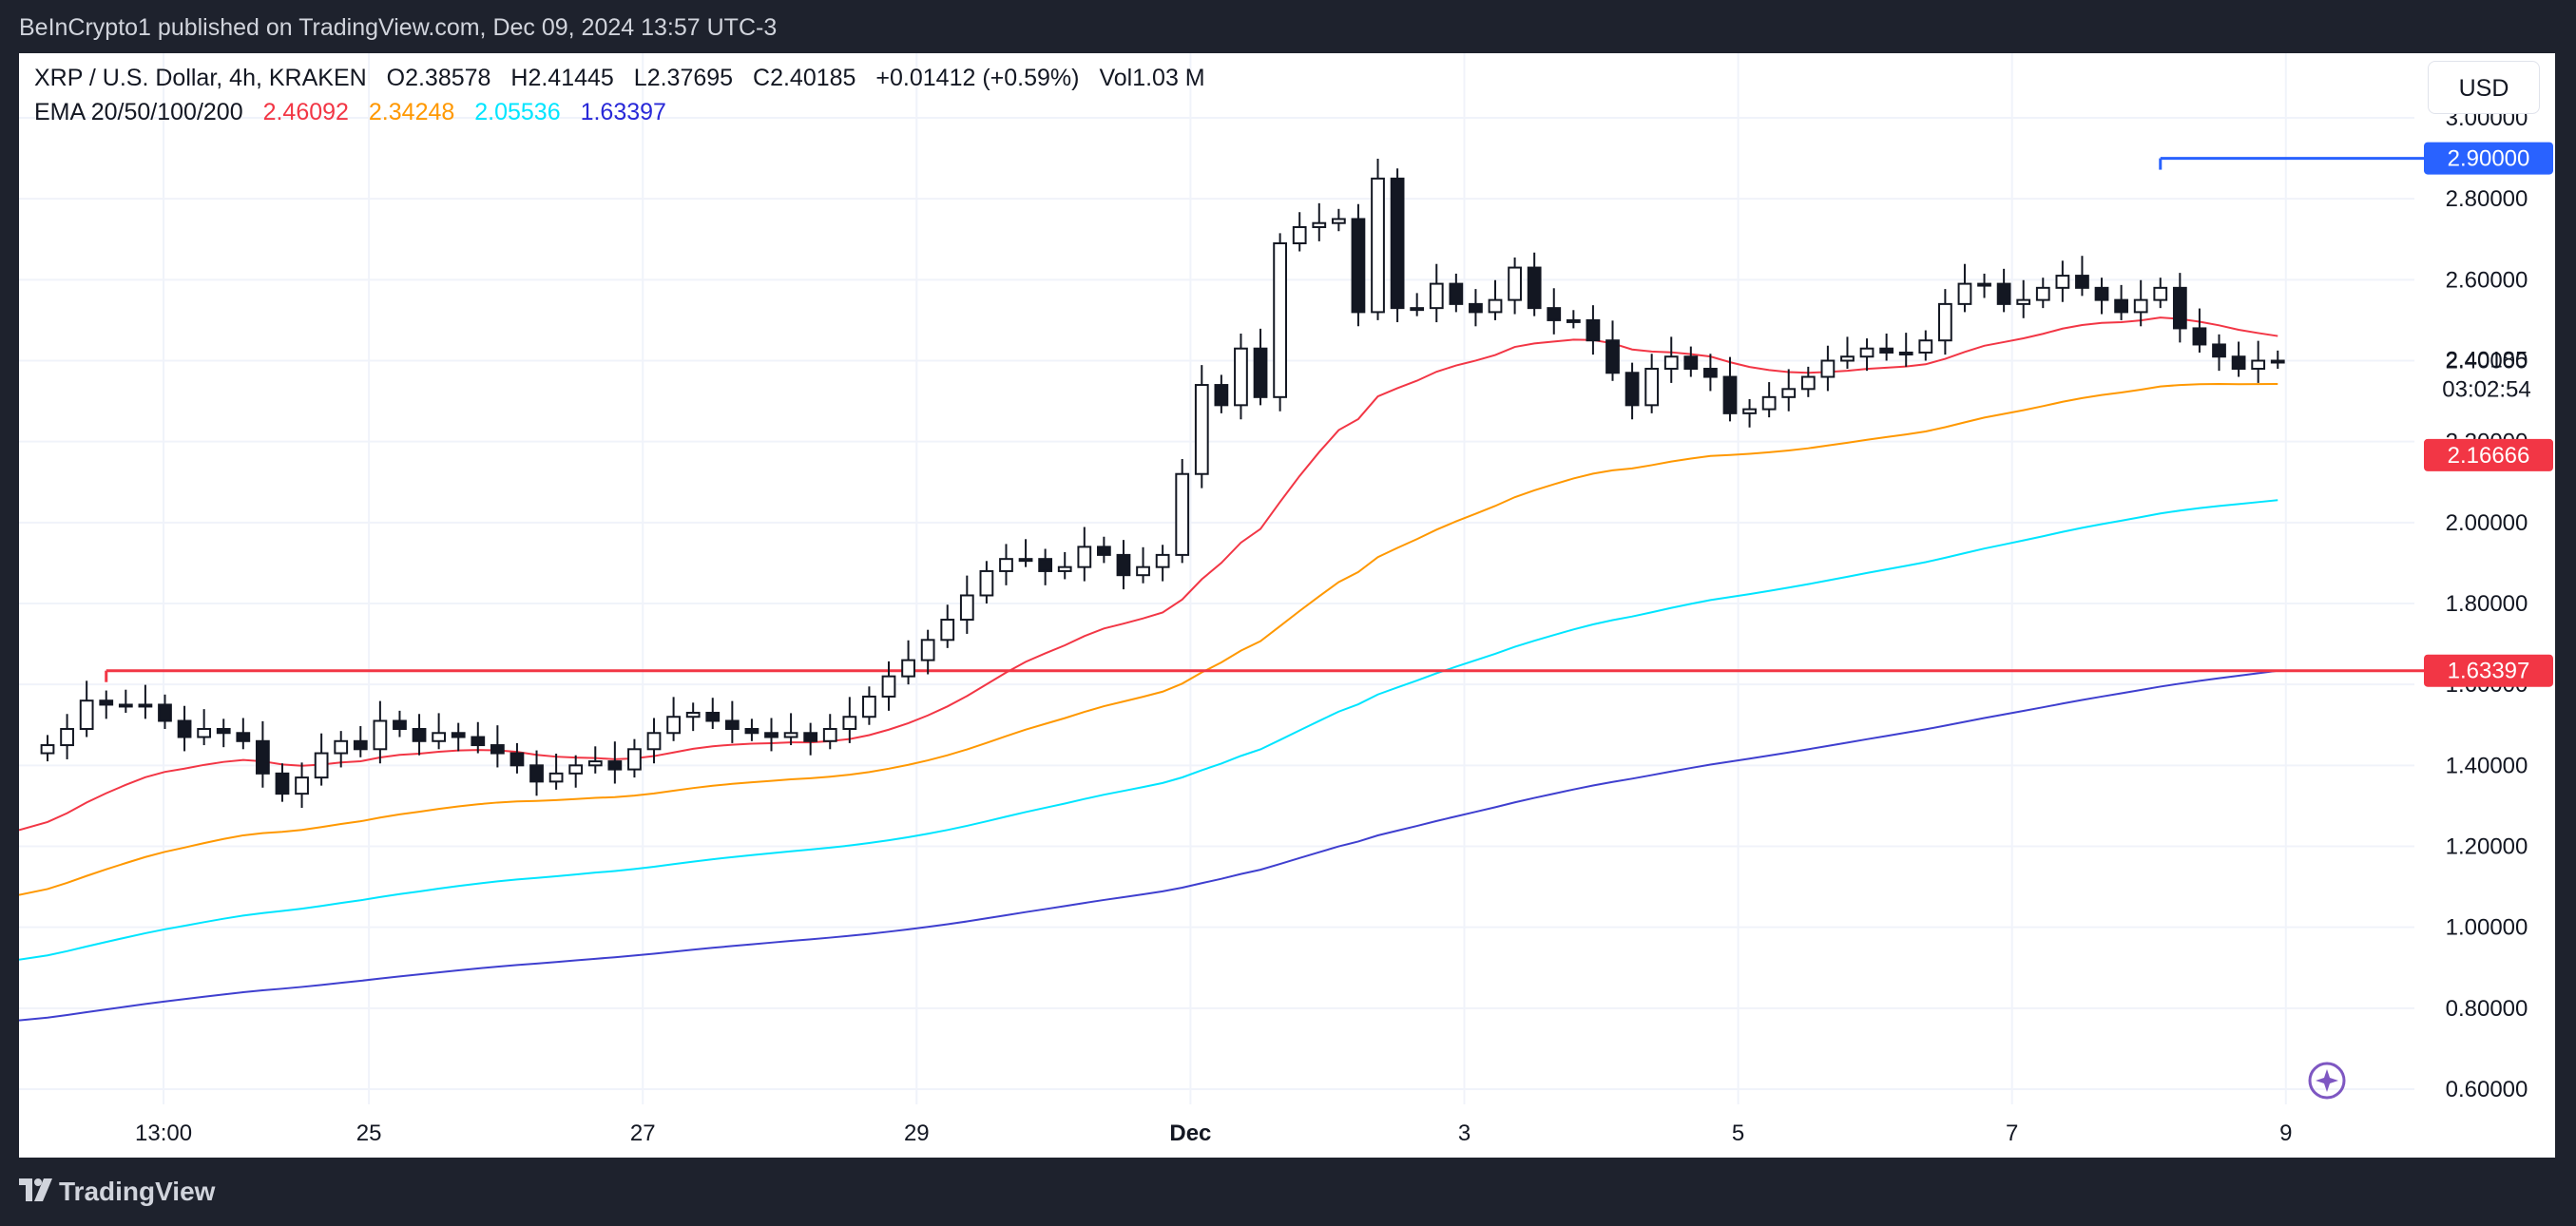  I want to click on level-tag-label: 1.63397, so click(2489, 672).